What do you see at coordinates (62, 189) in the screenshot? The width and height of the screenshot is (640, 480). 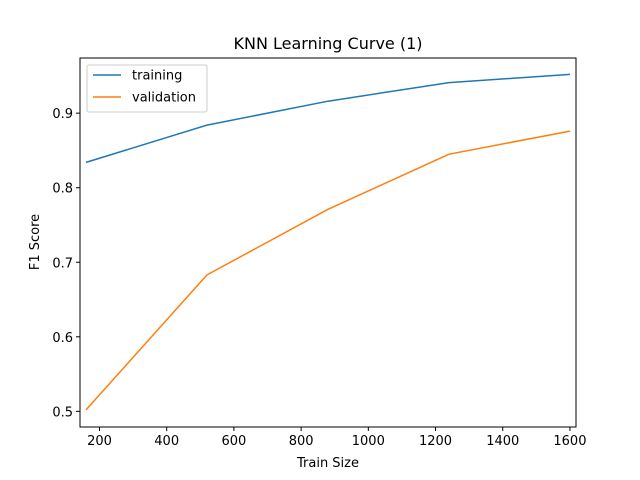 I see `y-tick-label: 0.8` at bounding box center [62, 189].